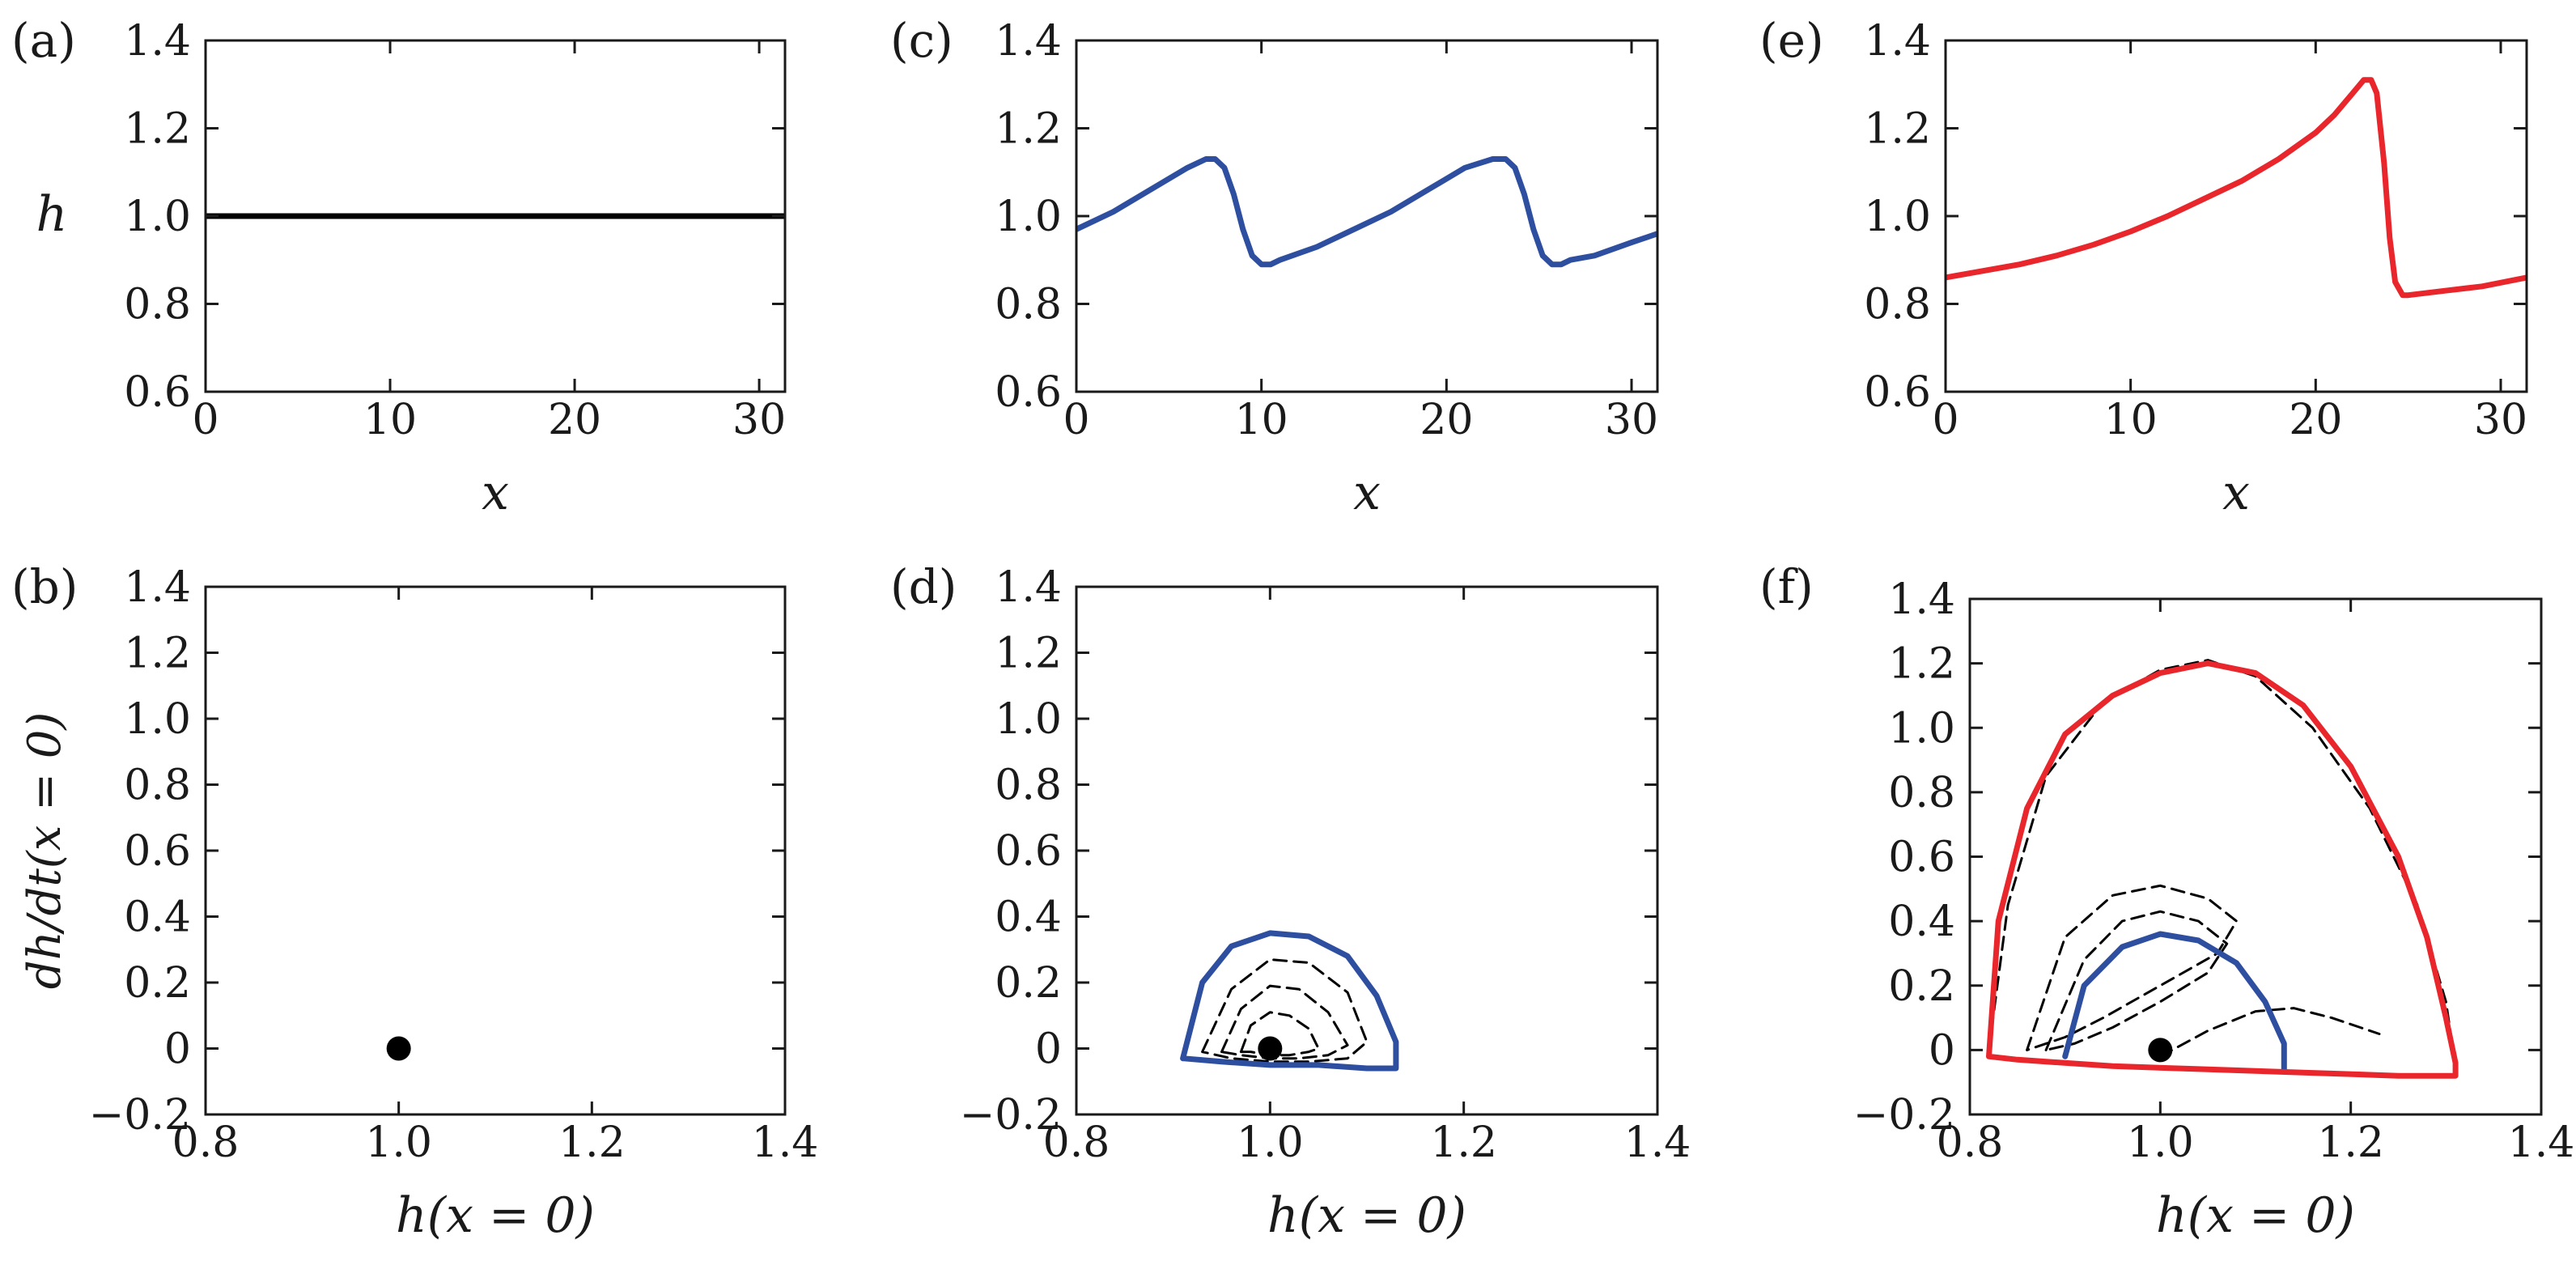 This screenshot has height=1282, width=2576. What do you see at coordinates (1791, 40) in the screenshot?
I see `panel-label: (e)` at bounding box center [1791, 40].